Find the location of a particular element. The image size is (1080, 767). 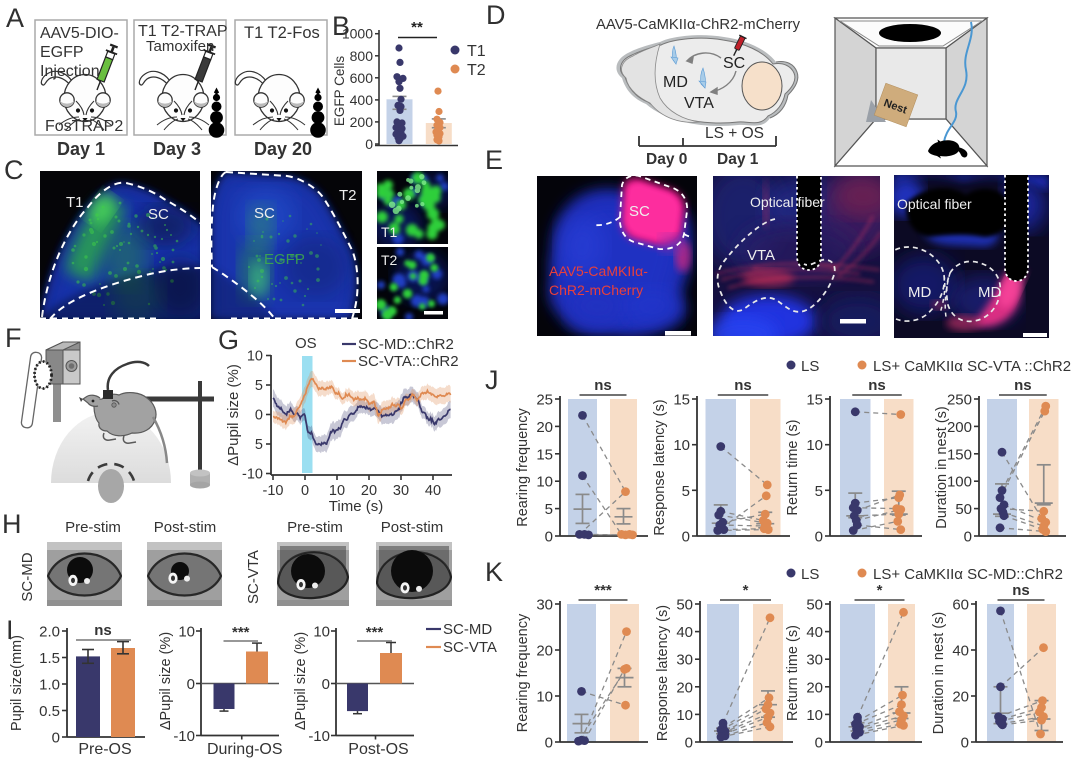

svg-text: SC-MD is located at coordinates (467, 629).